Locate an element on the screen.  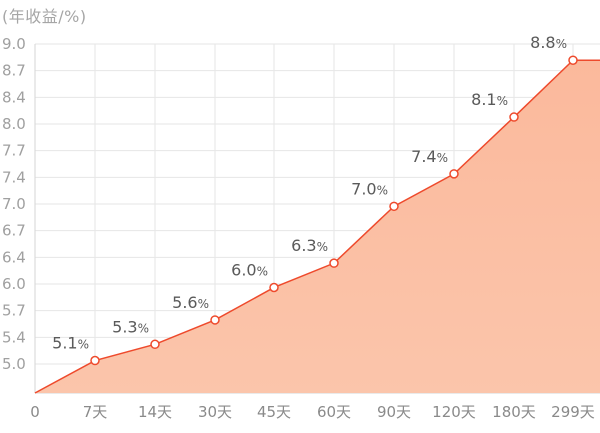
y-tick-label: 8.4 is located at coordinates (14, 97).